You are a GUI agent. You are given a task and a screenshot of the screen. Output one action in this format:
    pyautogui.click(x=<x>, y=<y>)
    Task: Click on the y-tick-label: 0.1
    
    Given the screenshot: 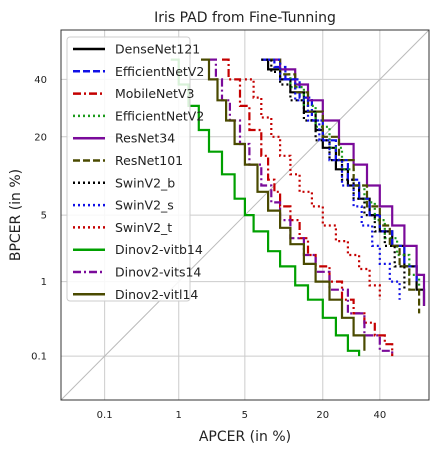 What is the action you would take?
    pyautogui.click(x=39, y=357)
    